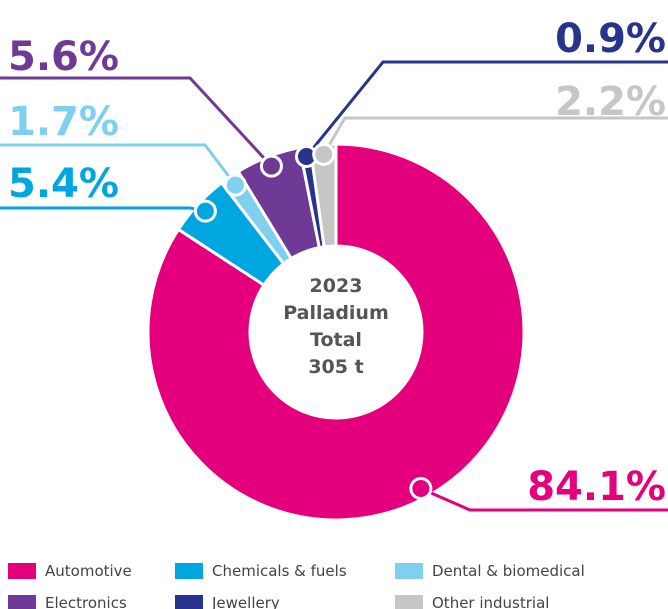 The height and width of the screenshot is (609, 668). I want to click on legend-label: Electronics, so click(86, 601).